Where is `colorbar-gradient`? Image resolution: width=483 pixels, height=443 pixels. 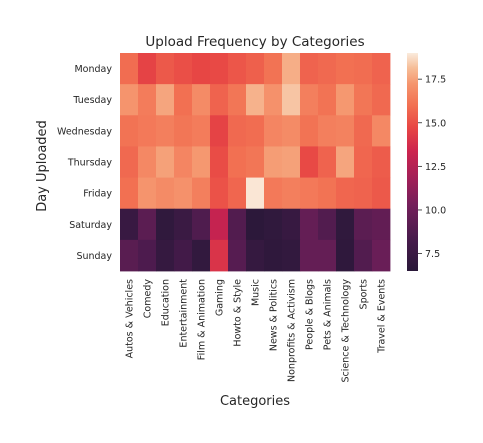
colorbar-gradient is located at coordinates (412, 162).